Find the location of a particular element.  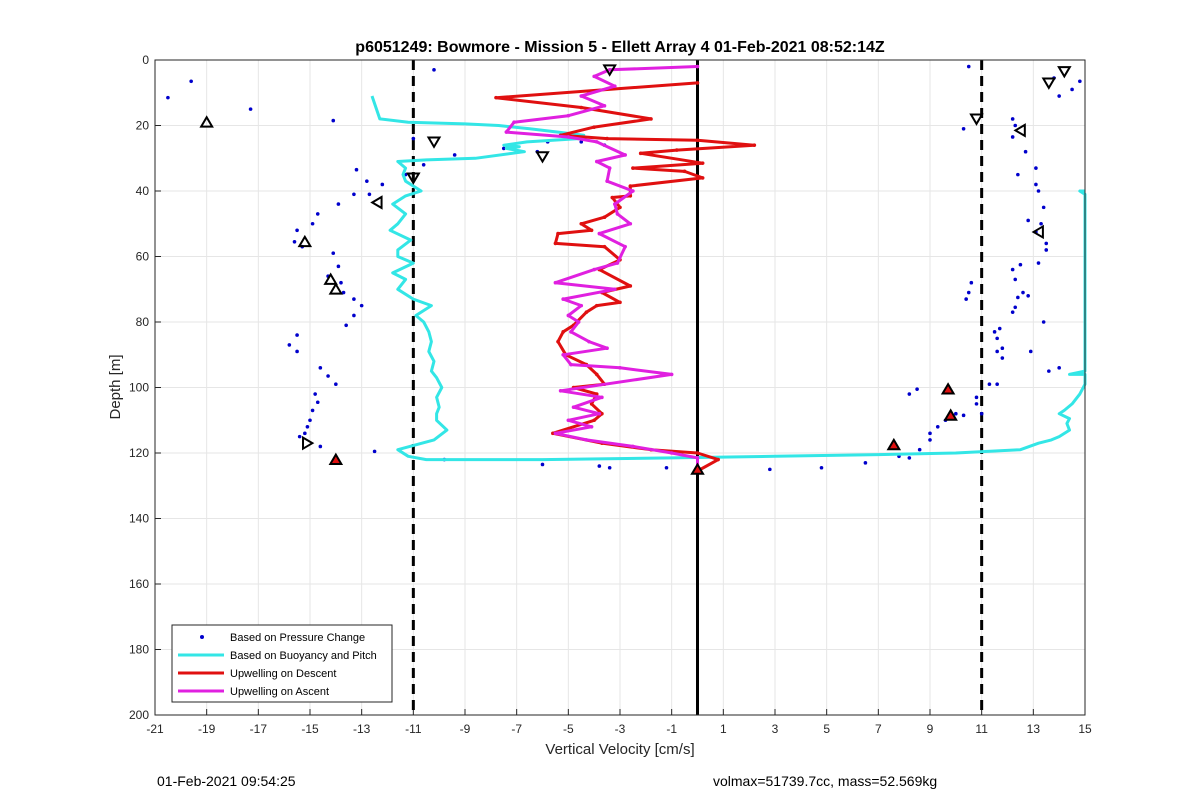

y-tick-label: 100 is located at coordinates (139, 388).